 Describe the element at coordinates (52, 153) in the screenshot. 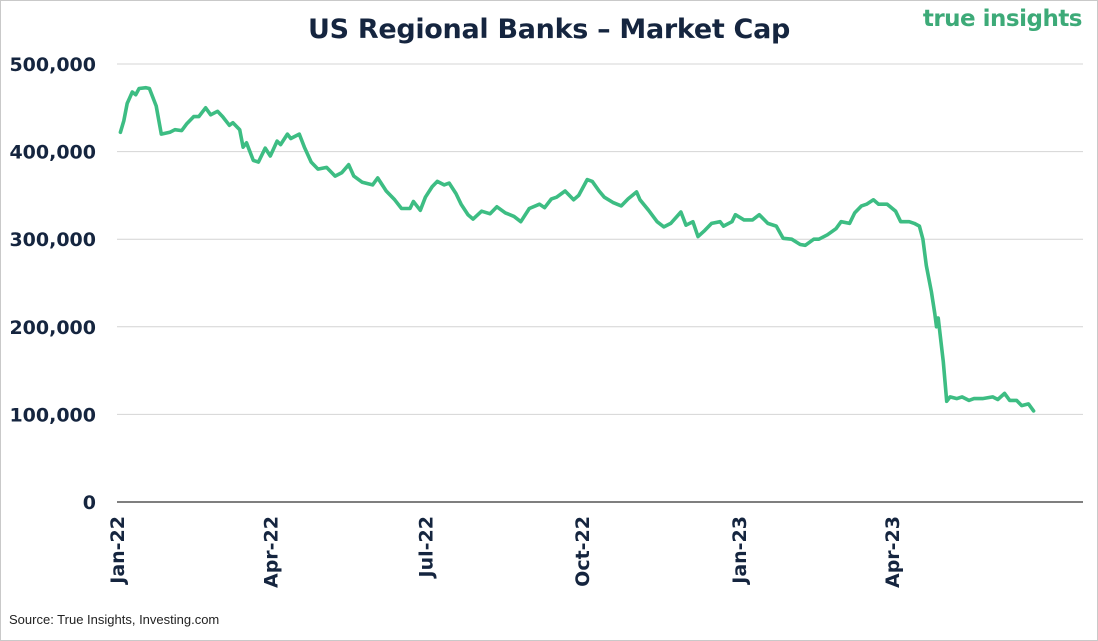

I see `y-tick-label: 400,000` at that location.